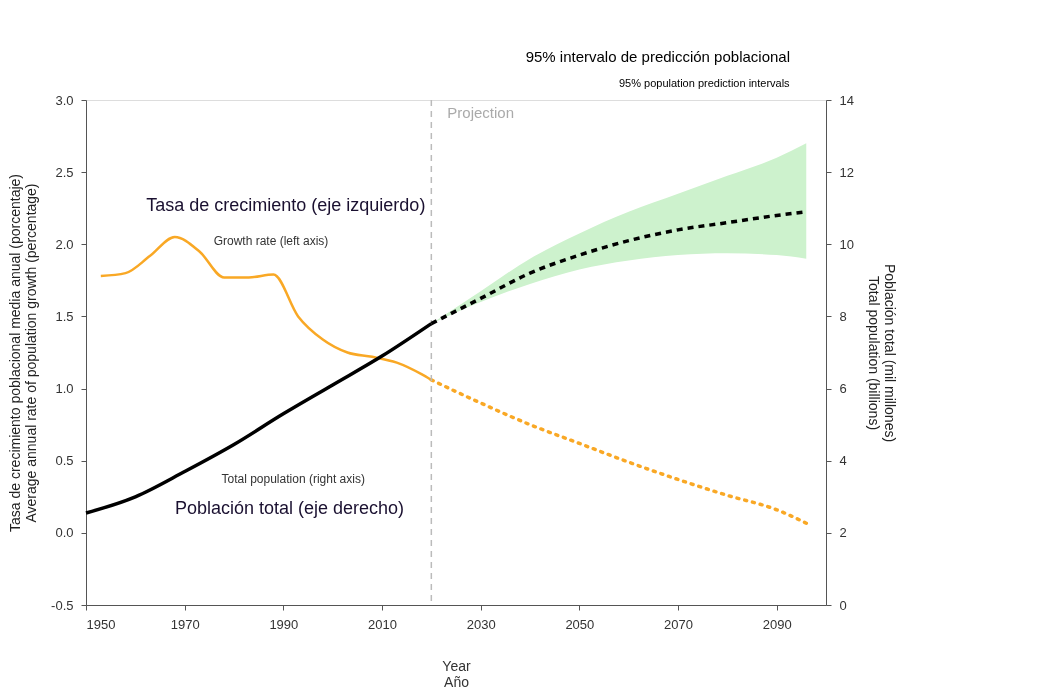 The height and width of the screenshot is (698, 1043). Describe the element at coordinates (289, 508) in the screenshot. I see `annotation: Población total (eje derecho)` at that location.